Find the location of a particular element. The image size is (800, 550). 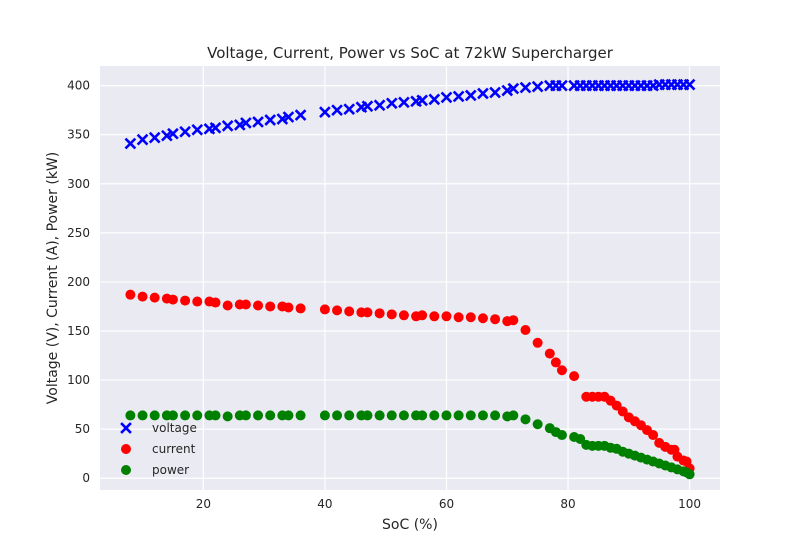

y-tick-label: 50 is located at coordinates (82, 429).